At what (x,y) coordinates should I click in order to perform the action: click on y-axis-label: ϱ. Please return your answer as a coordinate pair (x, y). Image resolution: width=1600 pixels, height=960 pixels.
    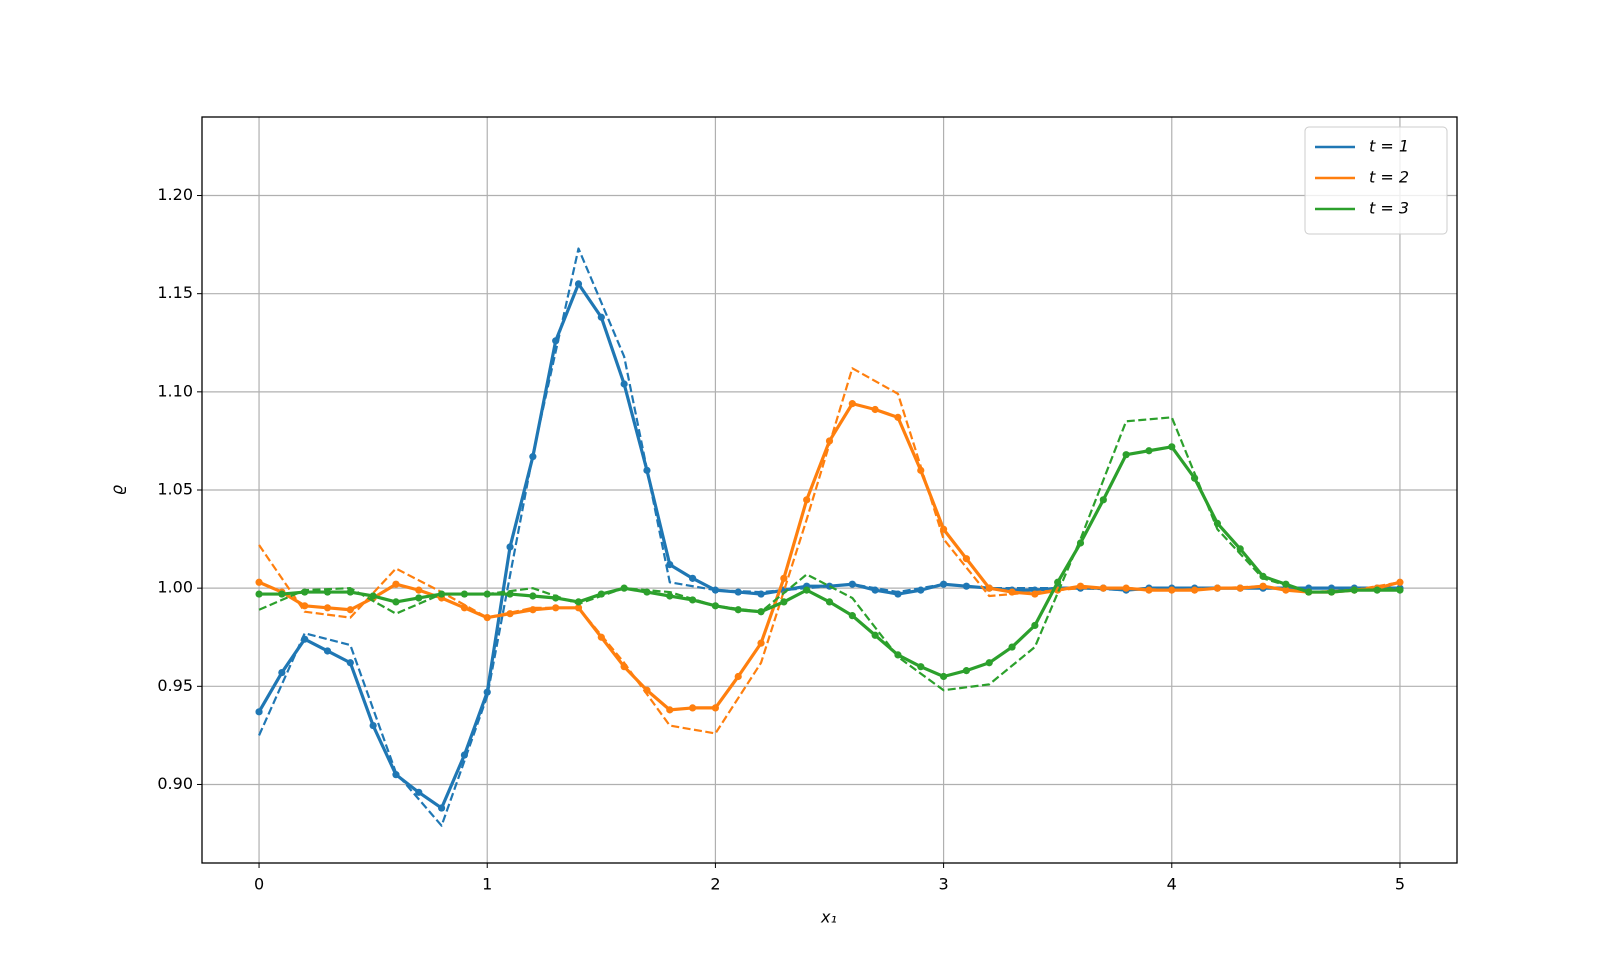
    Looking at the image, I should click on (117, 490).